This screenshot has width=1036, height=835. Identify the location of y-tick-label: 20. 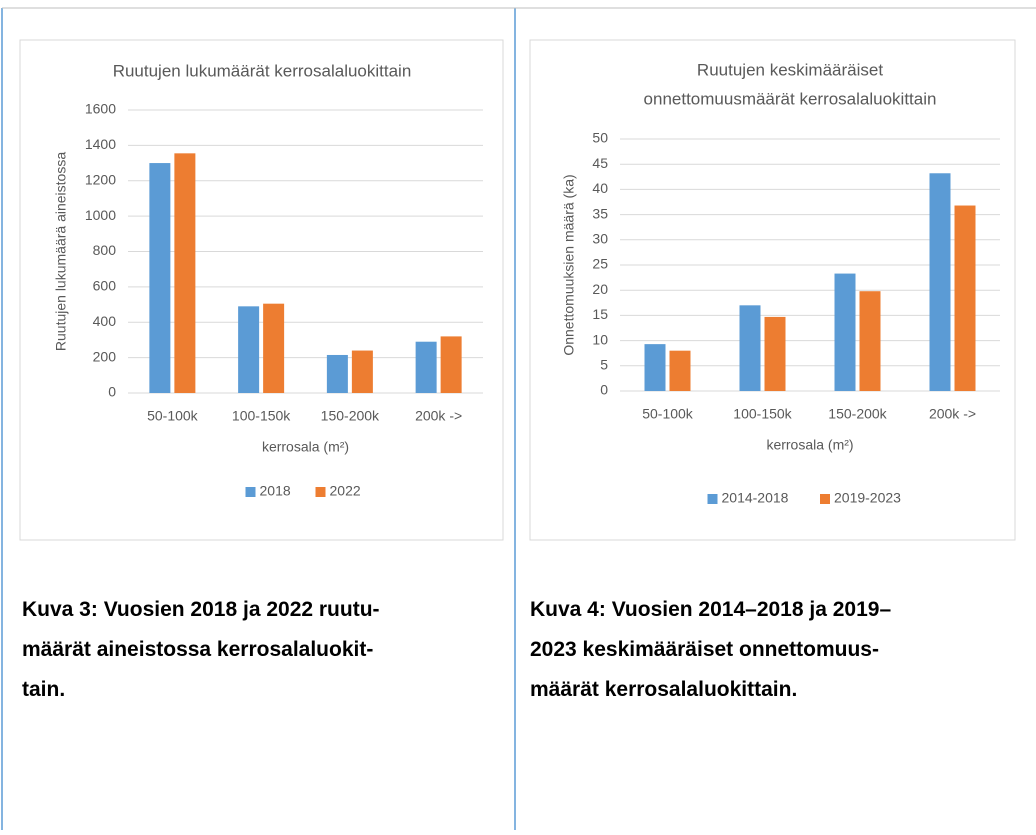
(600, 289).